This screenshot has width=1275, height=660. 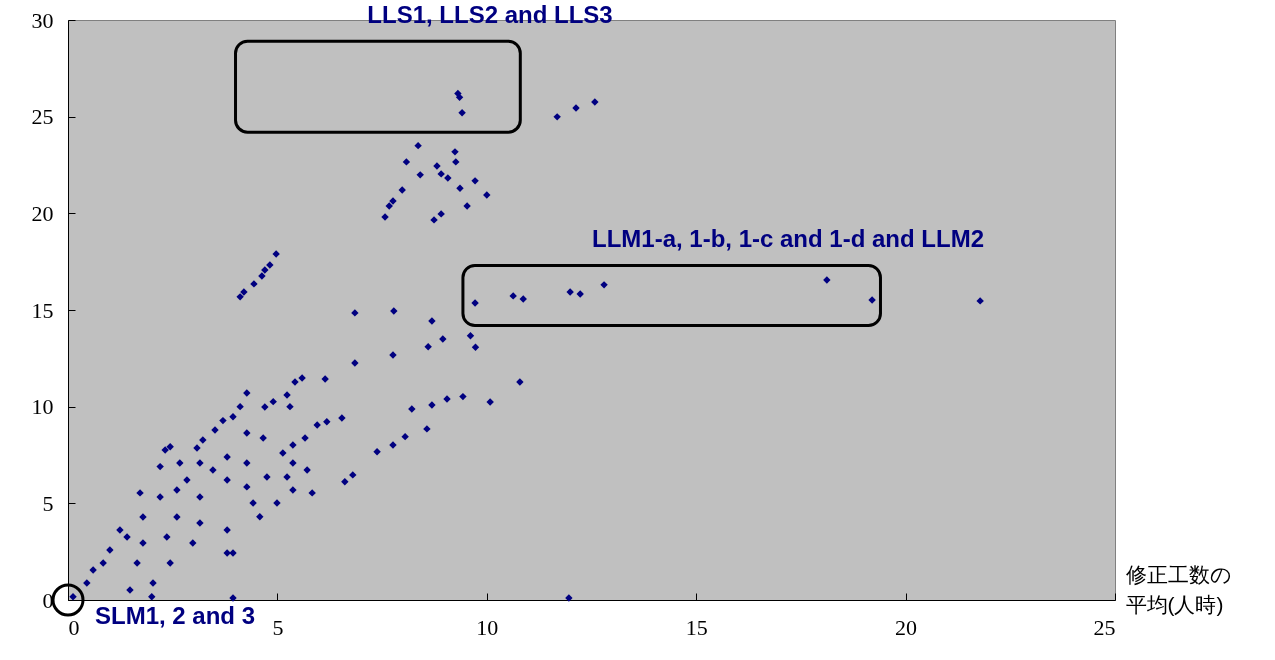 I want to click on y-tick-label: 15, so click(x=42, y=310).